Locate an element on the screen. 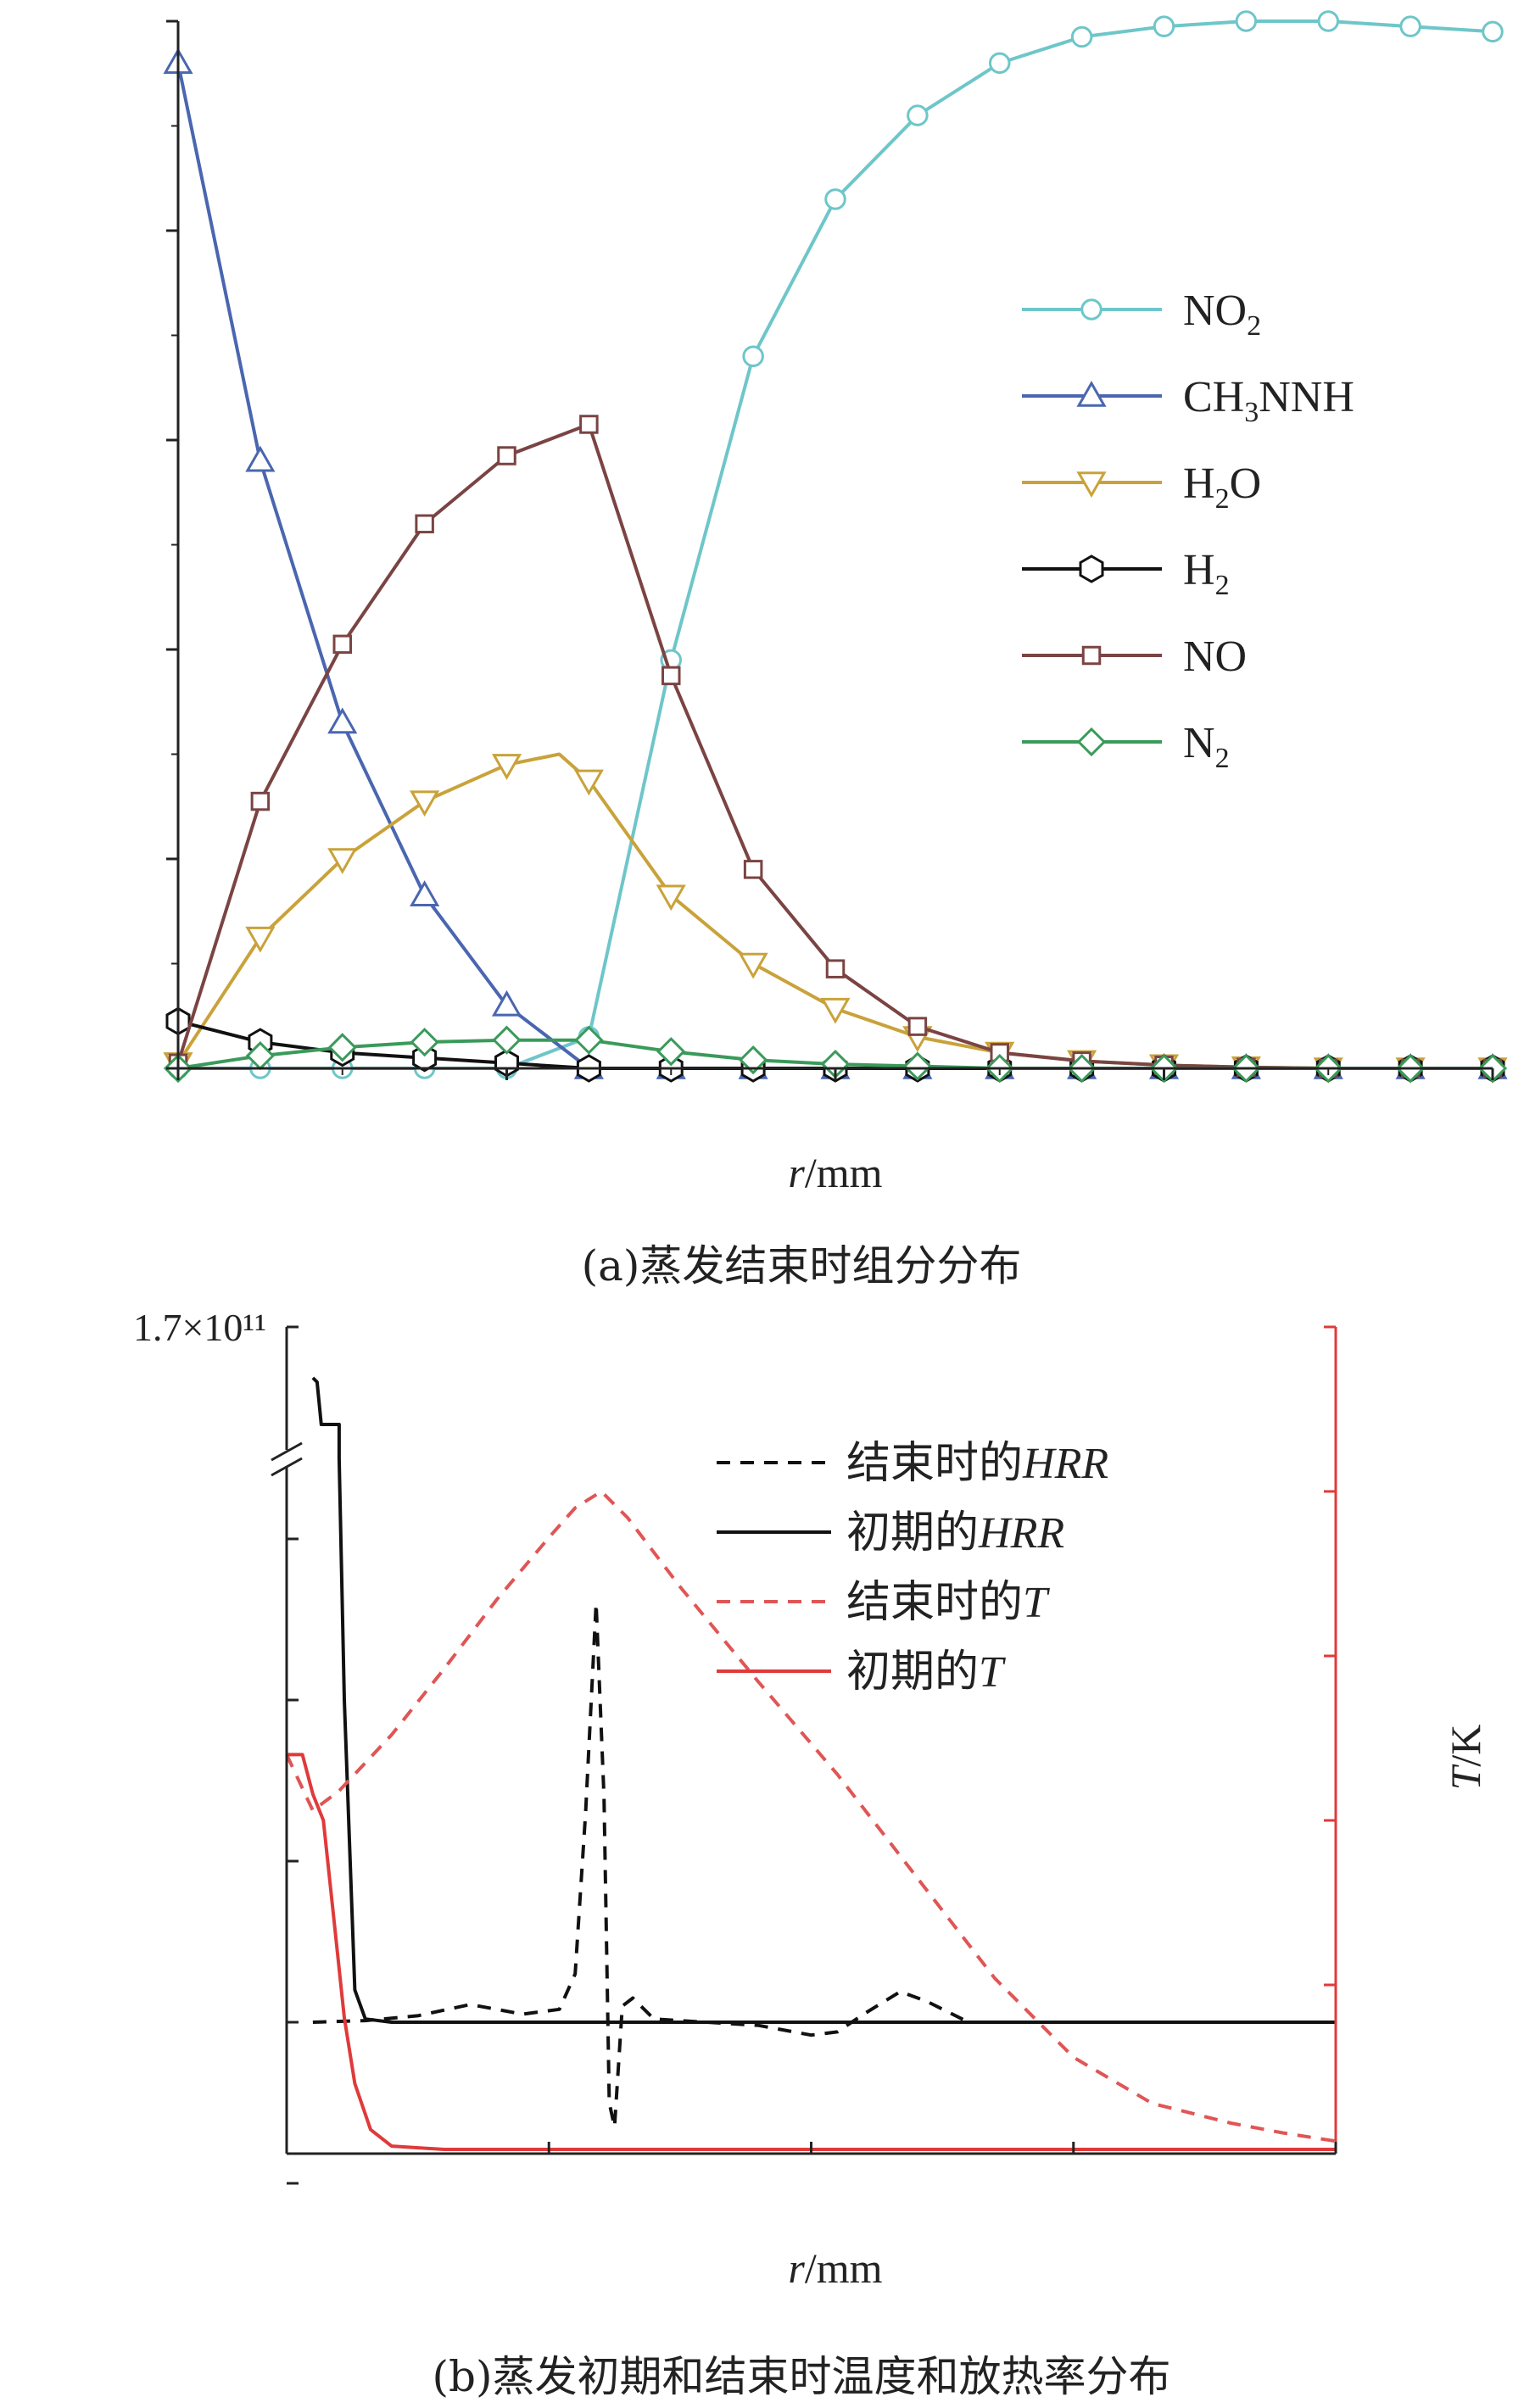  series-line-break-segment is located at coordinates (326, 1417).